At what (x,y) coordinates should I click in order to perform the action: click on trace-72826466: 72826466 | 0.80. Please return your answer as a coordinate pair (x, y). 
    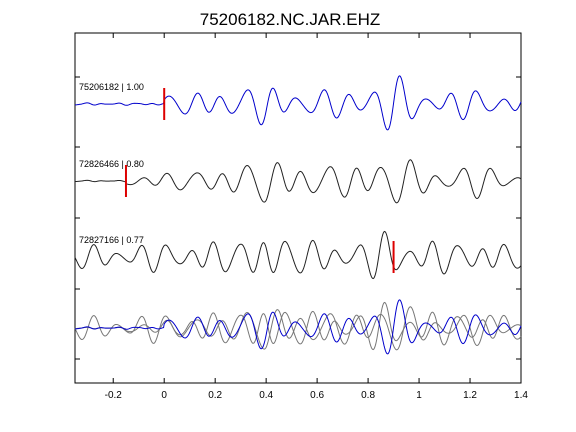
    Looking at the image, I should click on (298, 181).